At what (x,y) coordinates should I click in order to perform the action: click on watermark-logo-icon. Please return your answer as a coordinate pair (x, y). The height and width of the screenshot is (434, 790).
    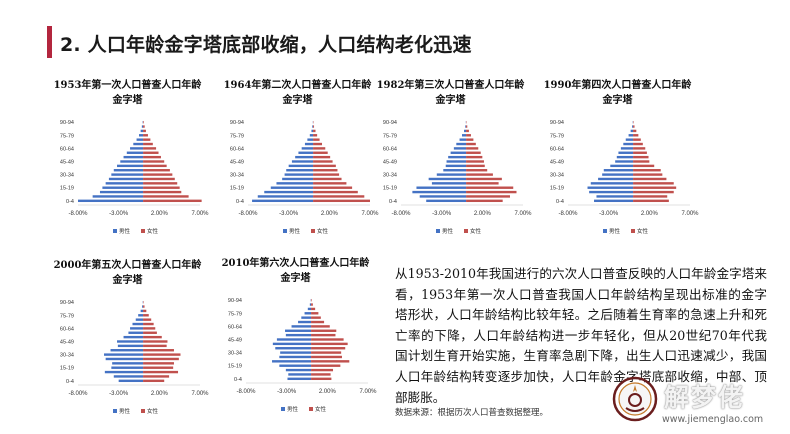
    Looking at the image, I should click on (635, 399).